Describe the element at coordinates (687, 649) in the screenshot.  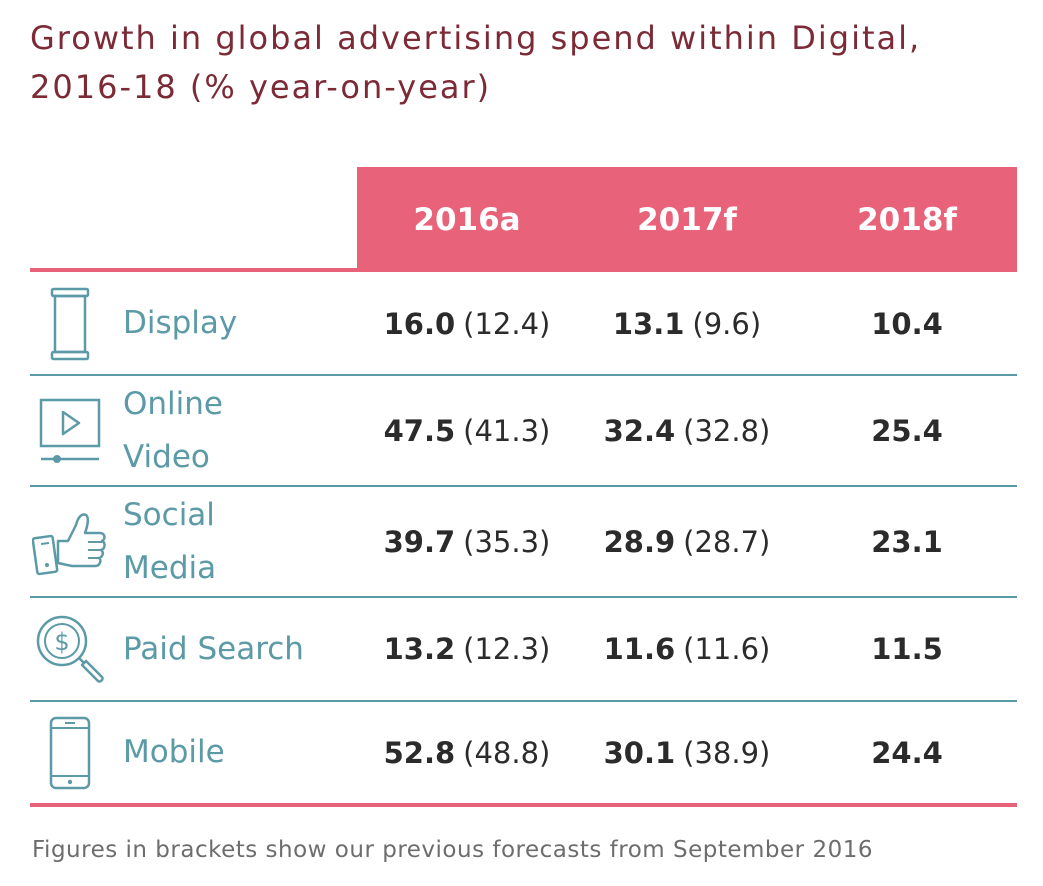
I see `cell-paid-search-2017: 11.6 (11.6)` at that location.